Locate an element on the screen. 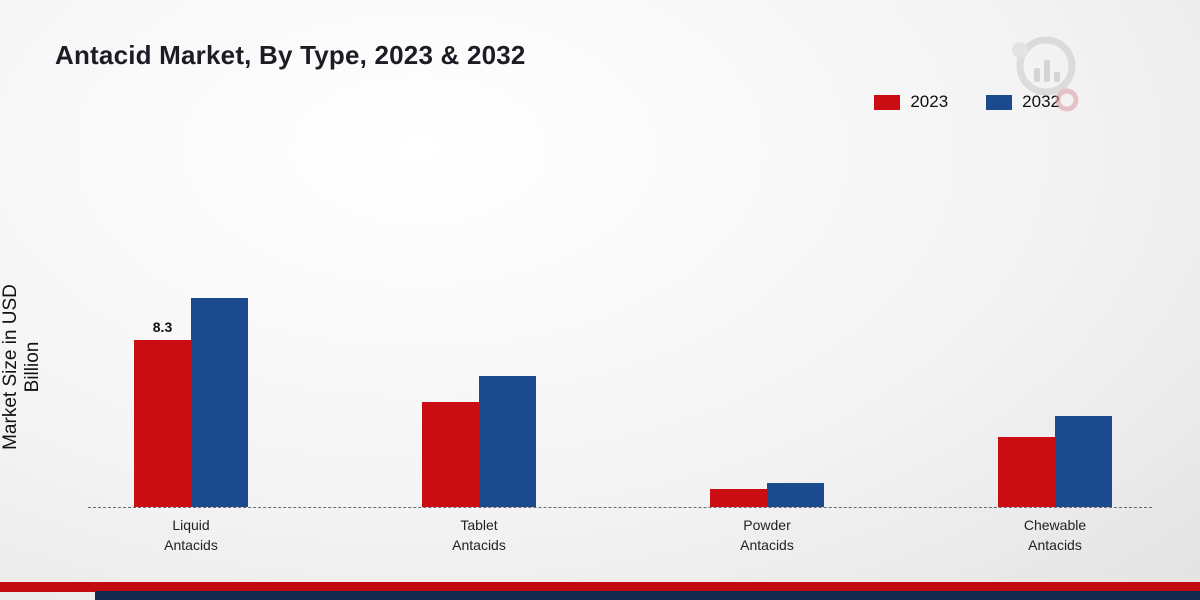 The width and height of the screenshot is (1200, 600). bar-2032-powder-antacids is located at coordinates (795, 495).